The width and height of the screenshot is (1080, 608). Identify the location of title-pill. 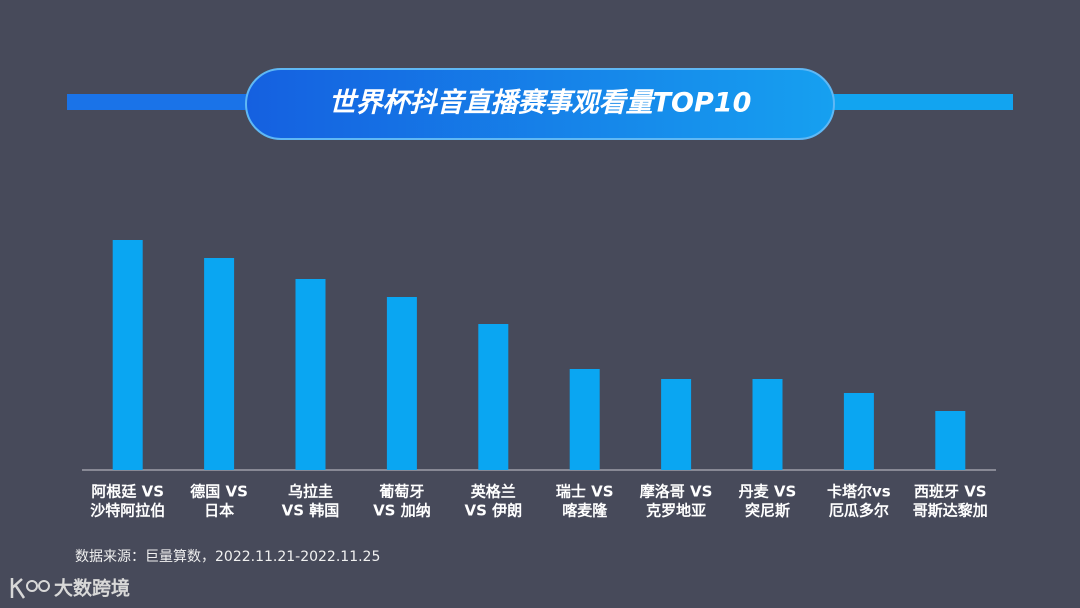
(540, 104).